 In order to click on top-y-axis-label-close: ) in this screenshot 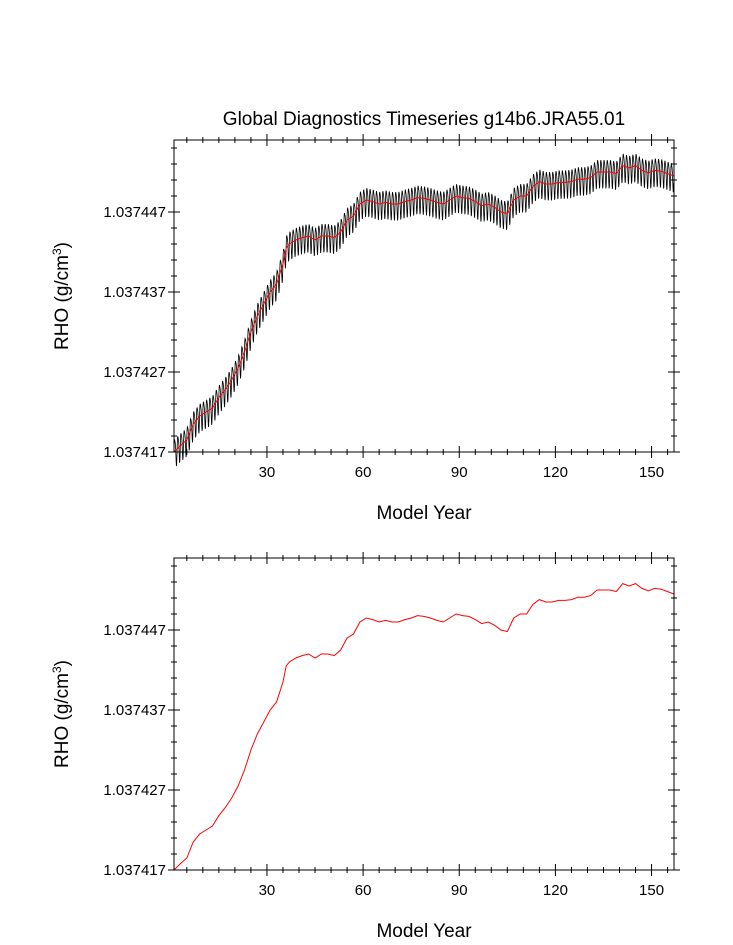, I will do `click(62, 245)`.